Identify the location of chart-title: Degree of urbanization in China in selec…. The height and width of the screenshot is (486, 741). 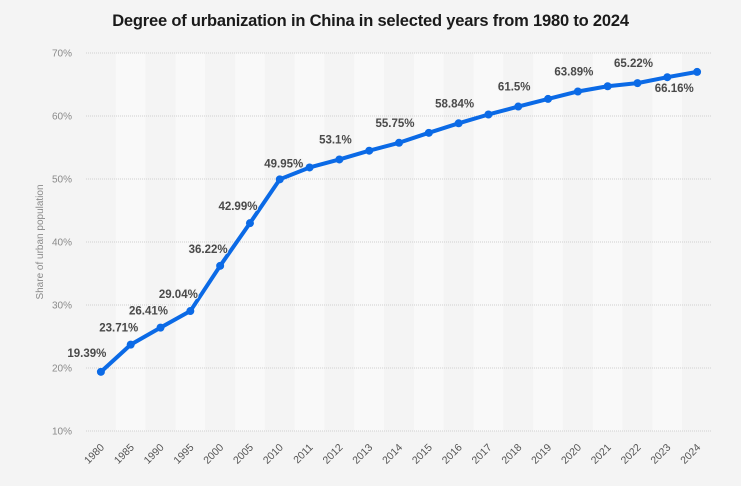
(370, 21).